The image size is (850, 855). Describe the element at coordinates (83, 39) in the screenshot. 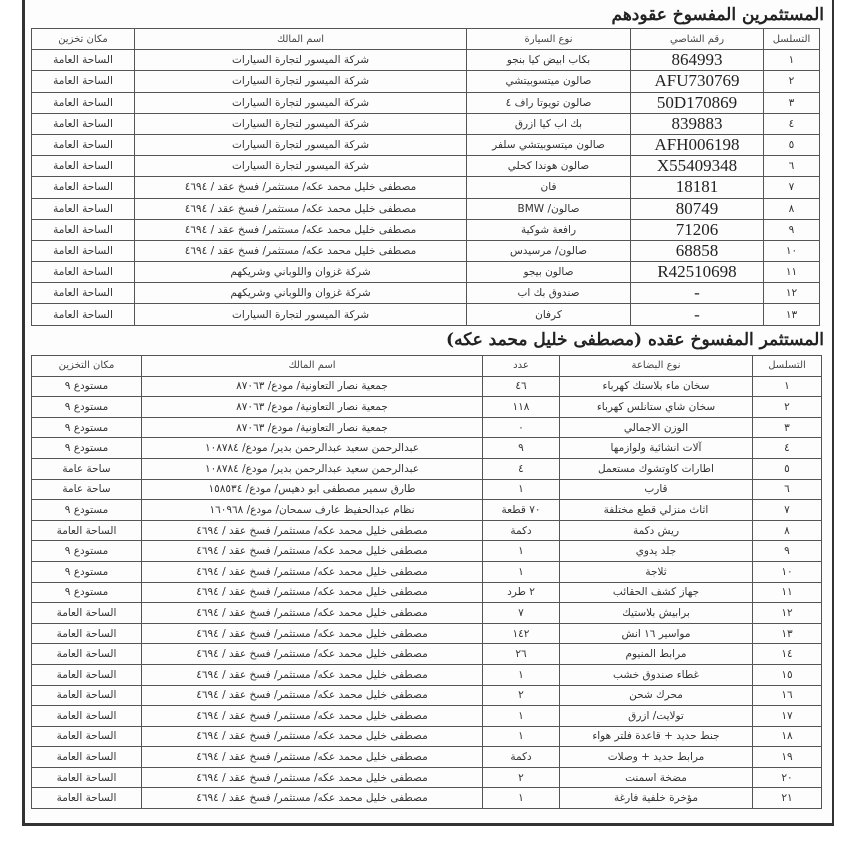

I see `column-header: مكان تخزين` at that location.